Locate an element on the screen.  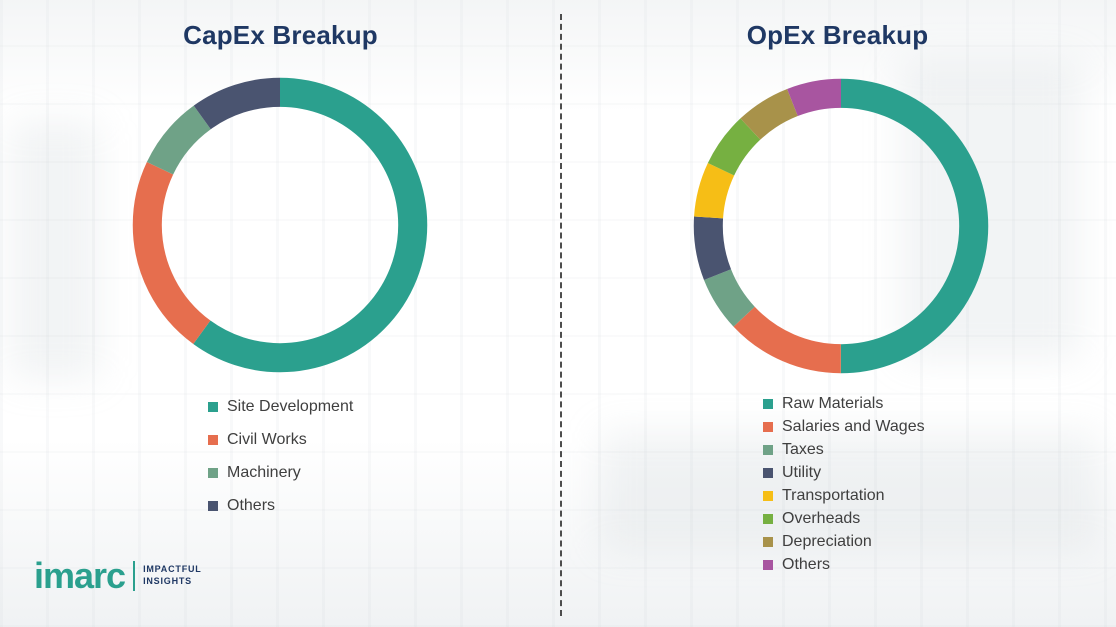
legend-item: Depreciation is located at coordinates (844, 541).